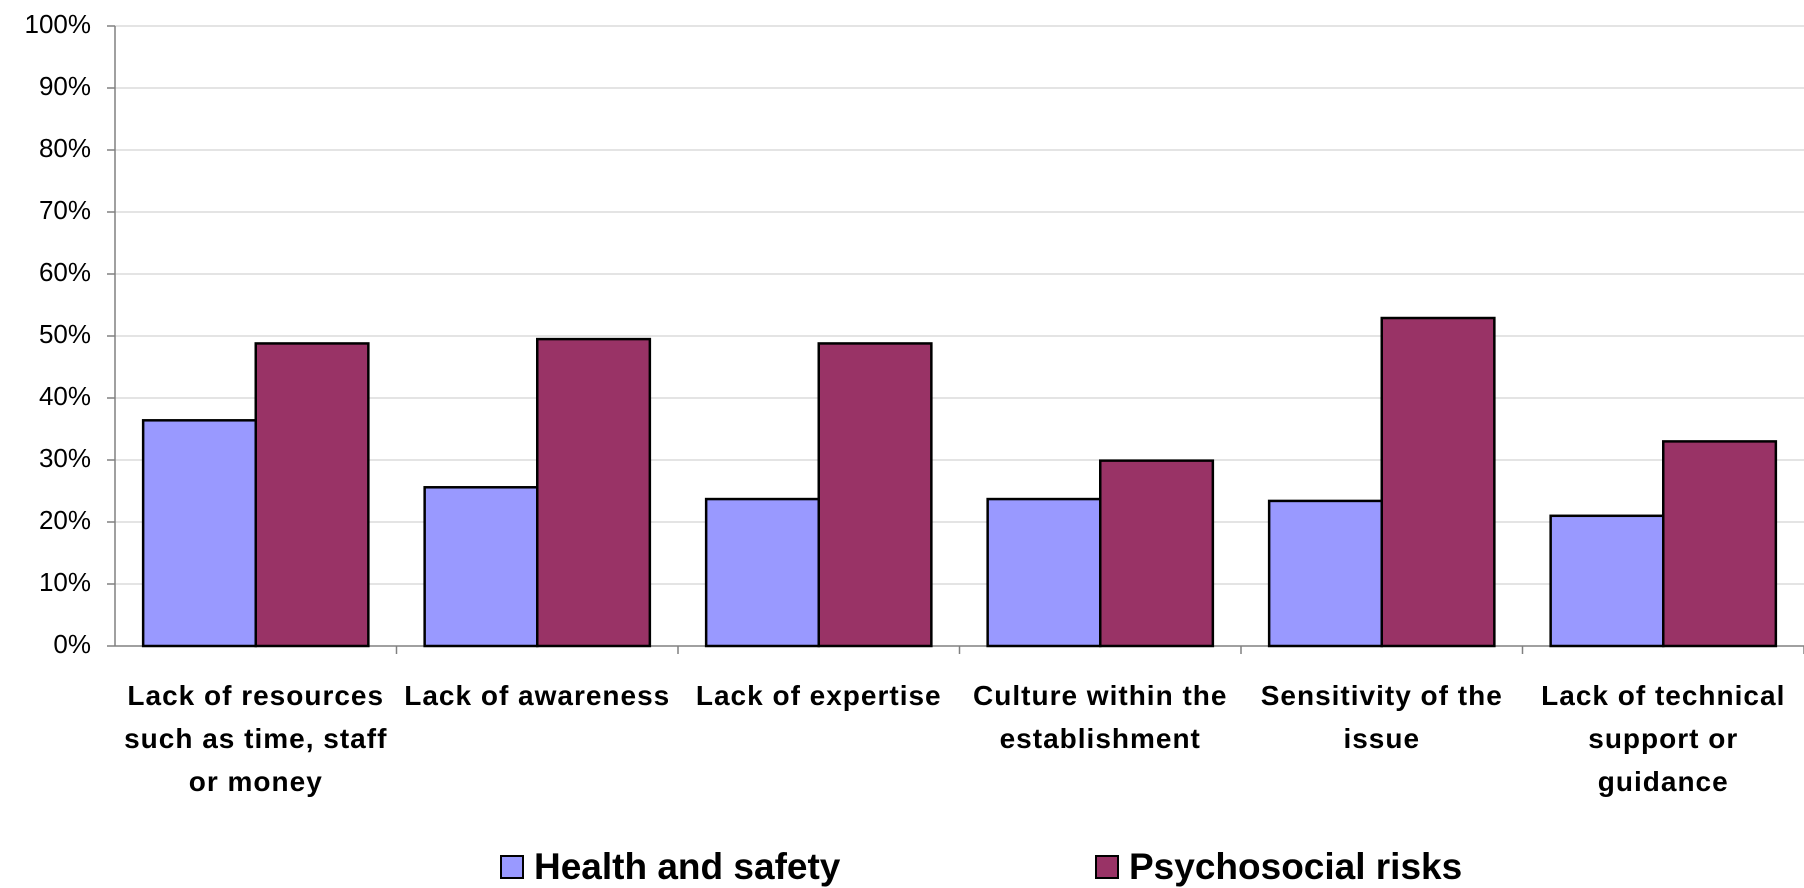 The width and height of the screenshot is (1804, 888). Describe the element at coordinates (65, 458) in the screenshot. I see `y-tick-label: 30%` at that location.